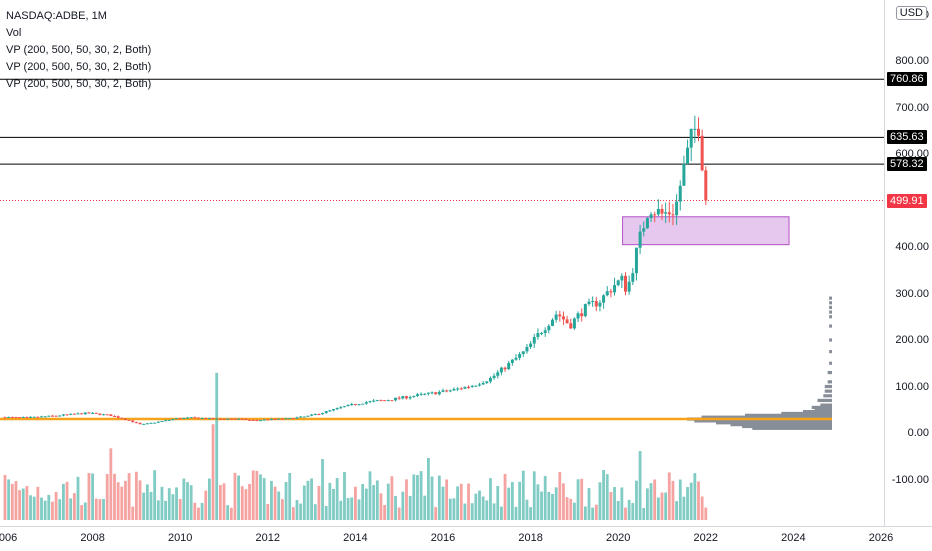 This screenshot has height=551, width=932. Describe the element at coordinates (911, 13) in the screenshot. I see `currency-badge: USD` at that location.